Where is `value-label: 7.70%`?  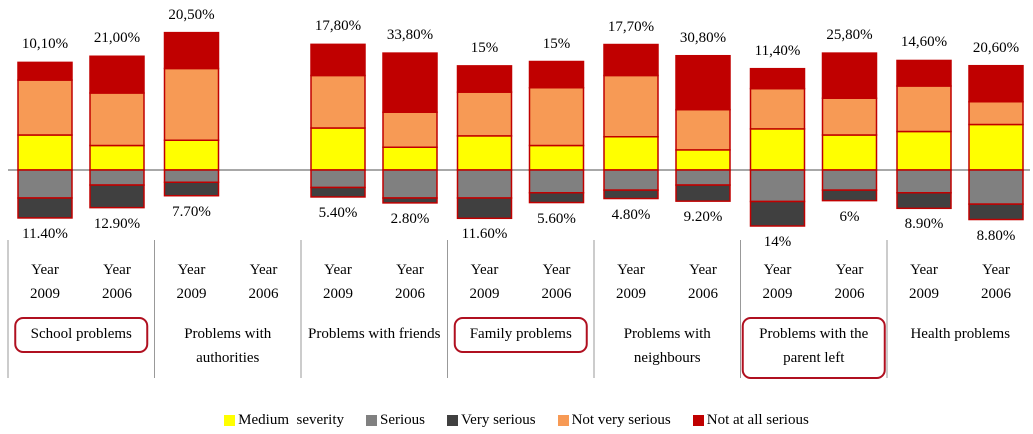
value-label: 7.70% is located at coordinates (191, 211).